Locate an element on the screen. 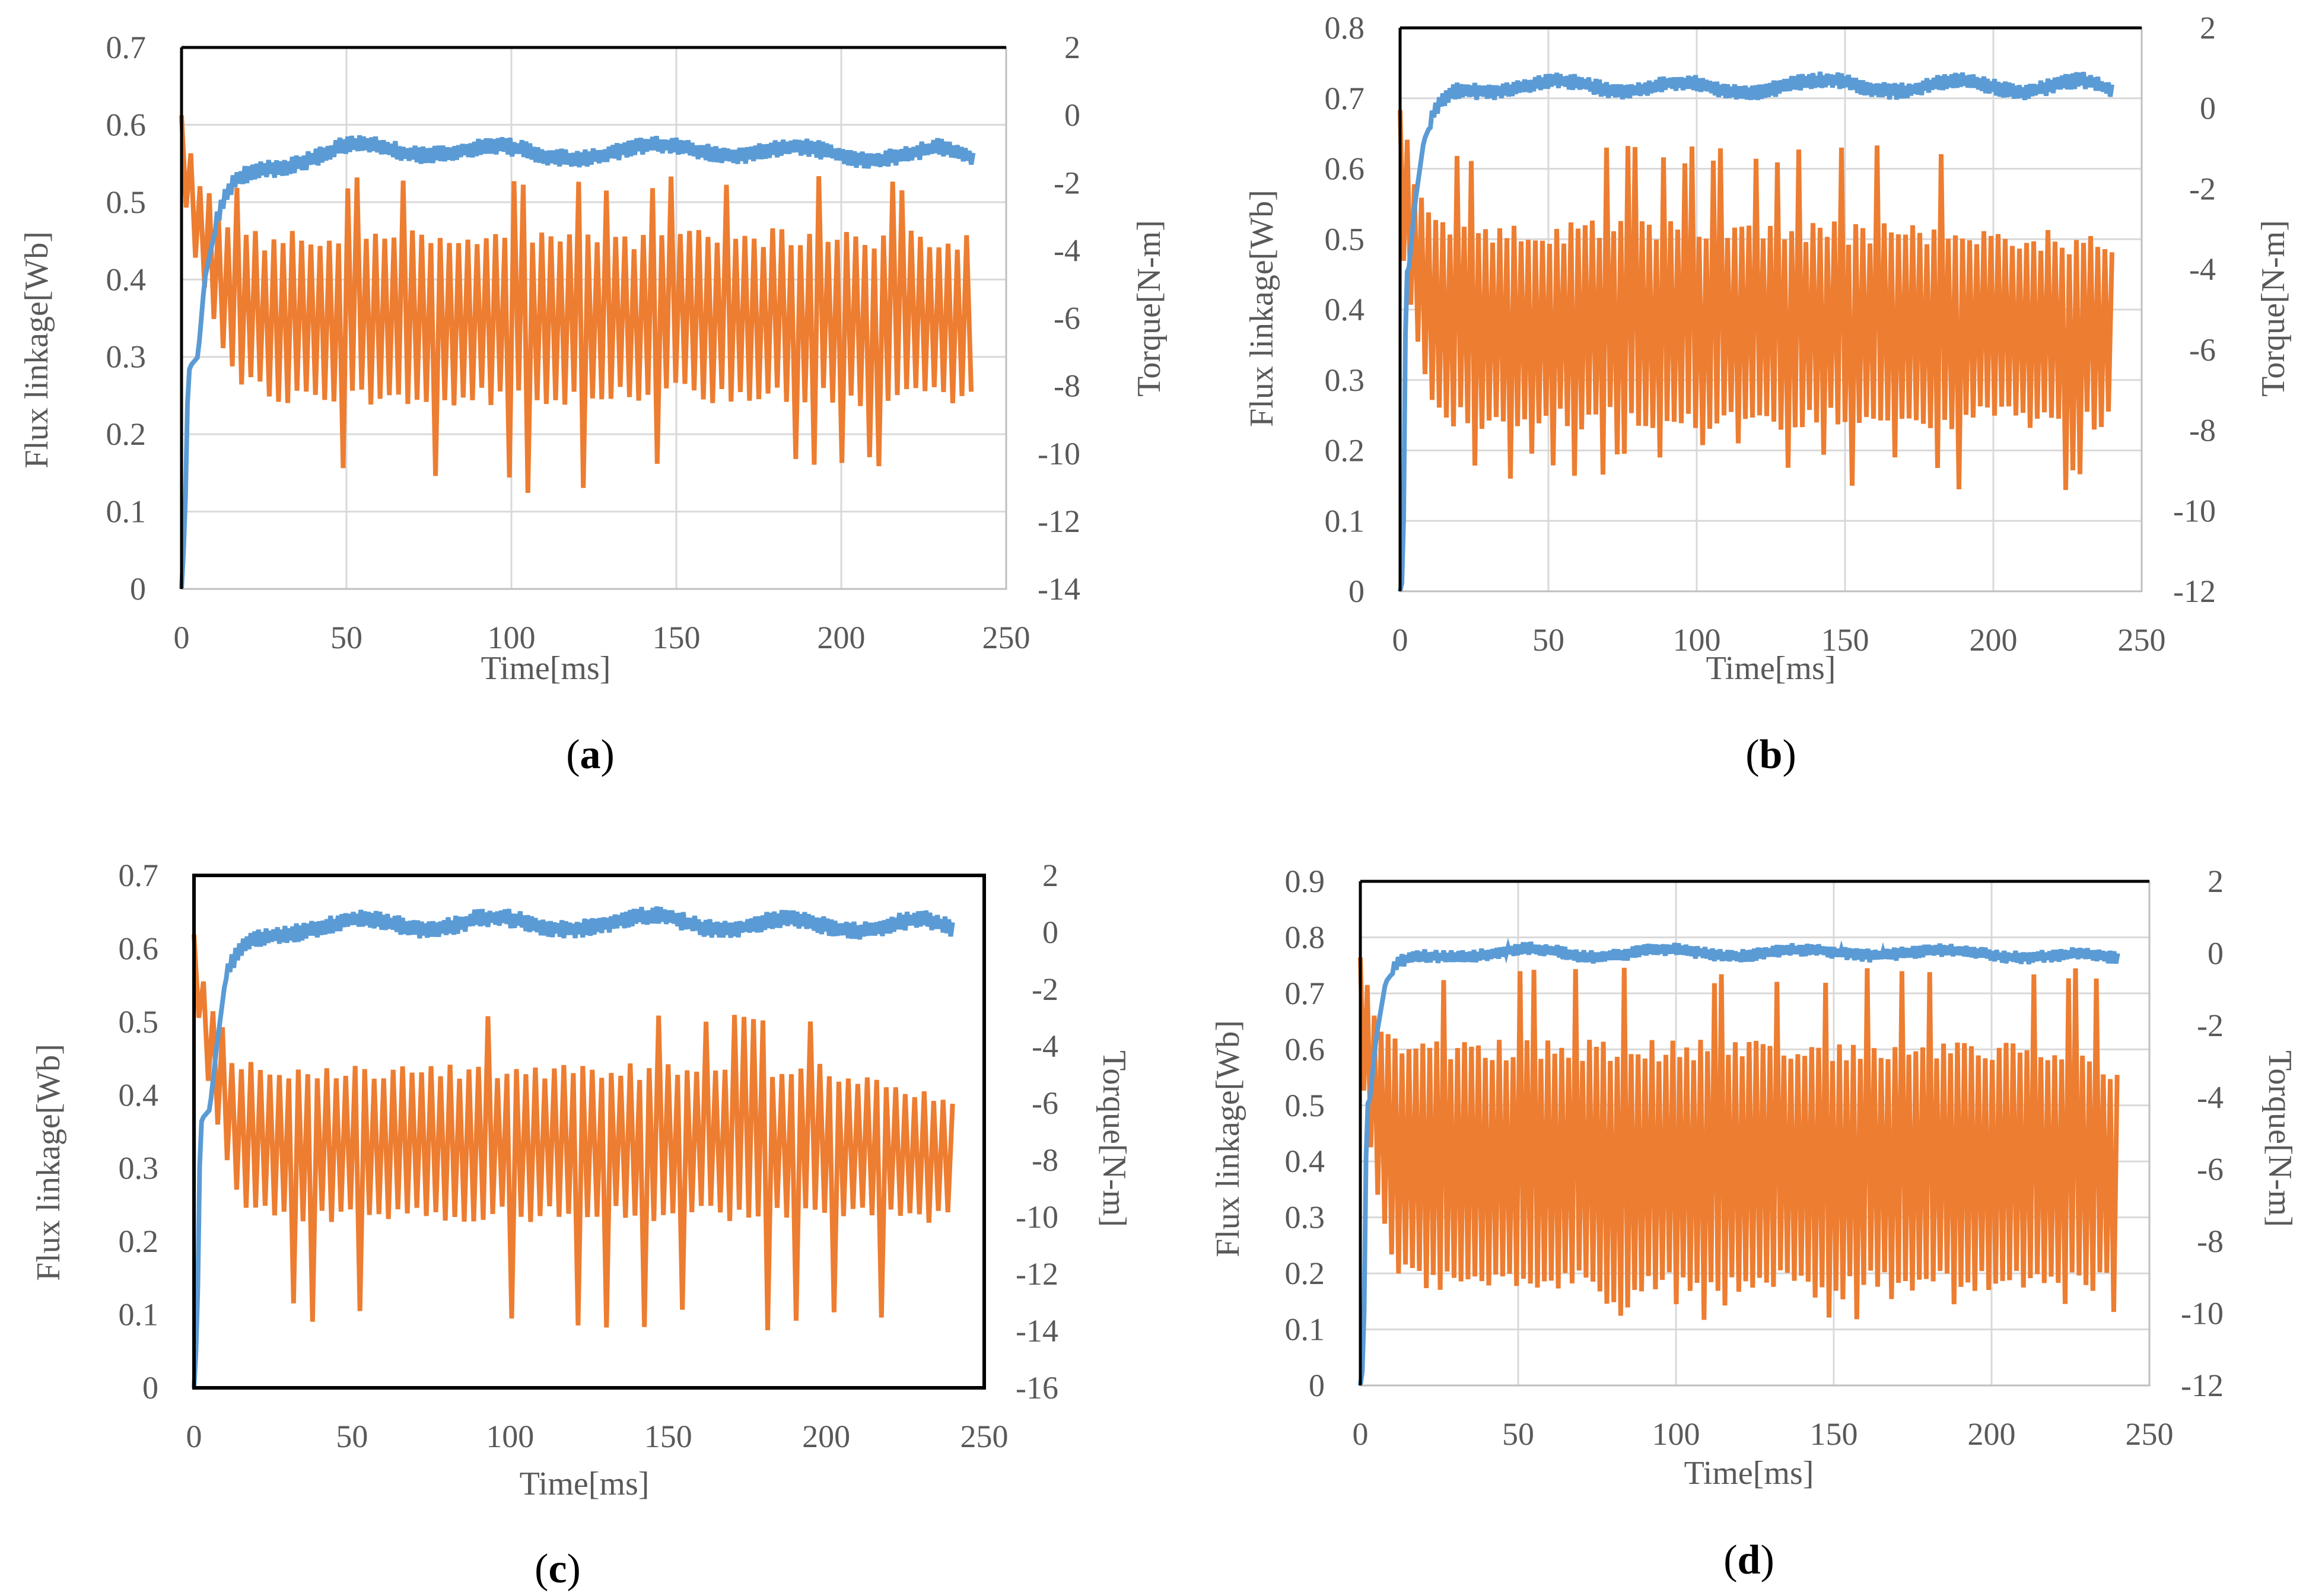 This screenshot has width=2306, height=1596. left-tick-label: 0.2 is located at coordinates (1345, 451).